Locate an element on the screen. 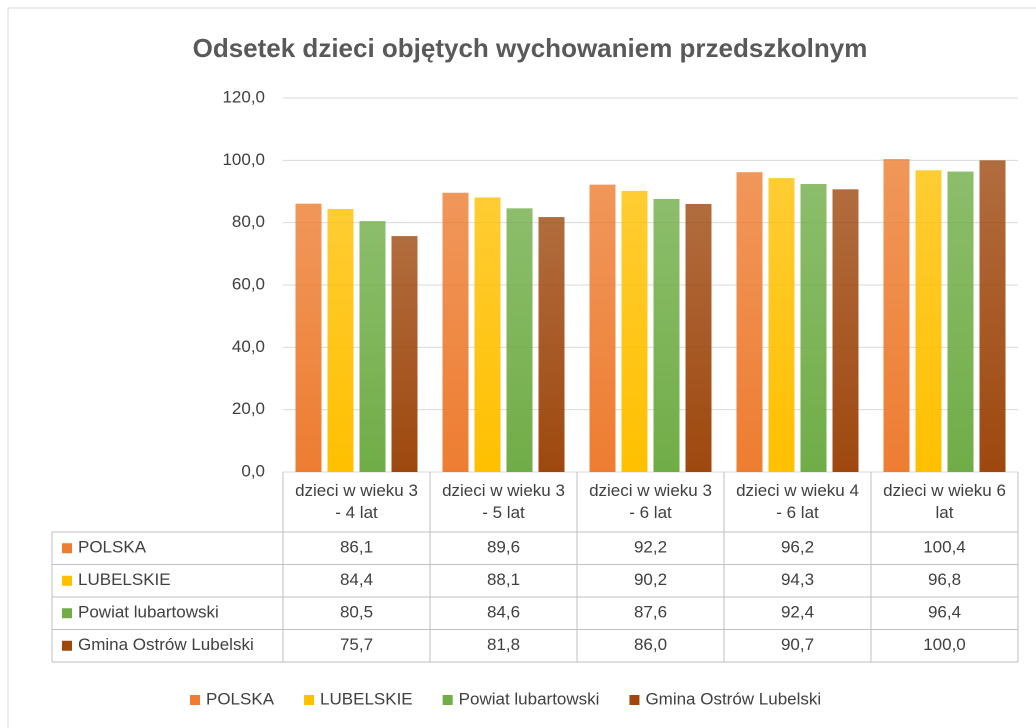  x-tick-label: dzieci w wieku 3 - 4 lat is located at coordinates (356, 501).